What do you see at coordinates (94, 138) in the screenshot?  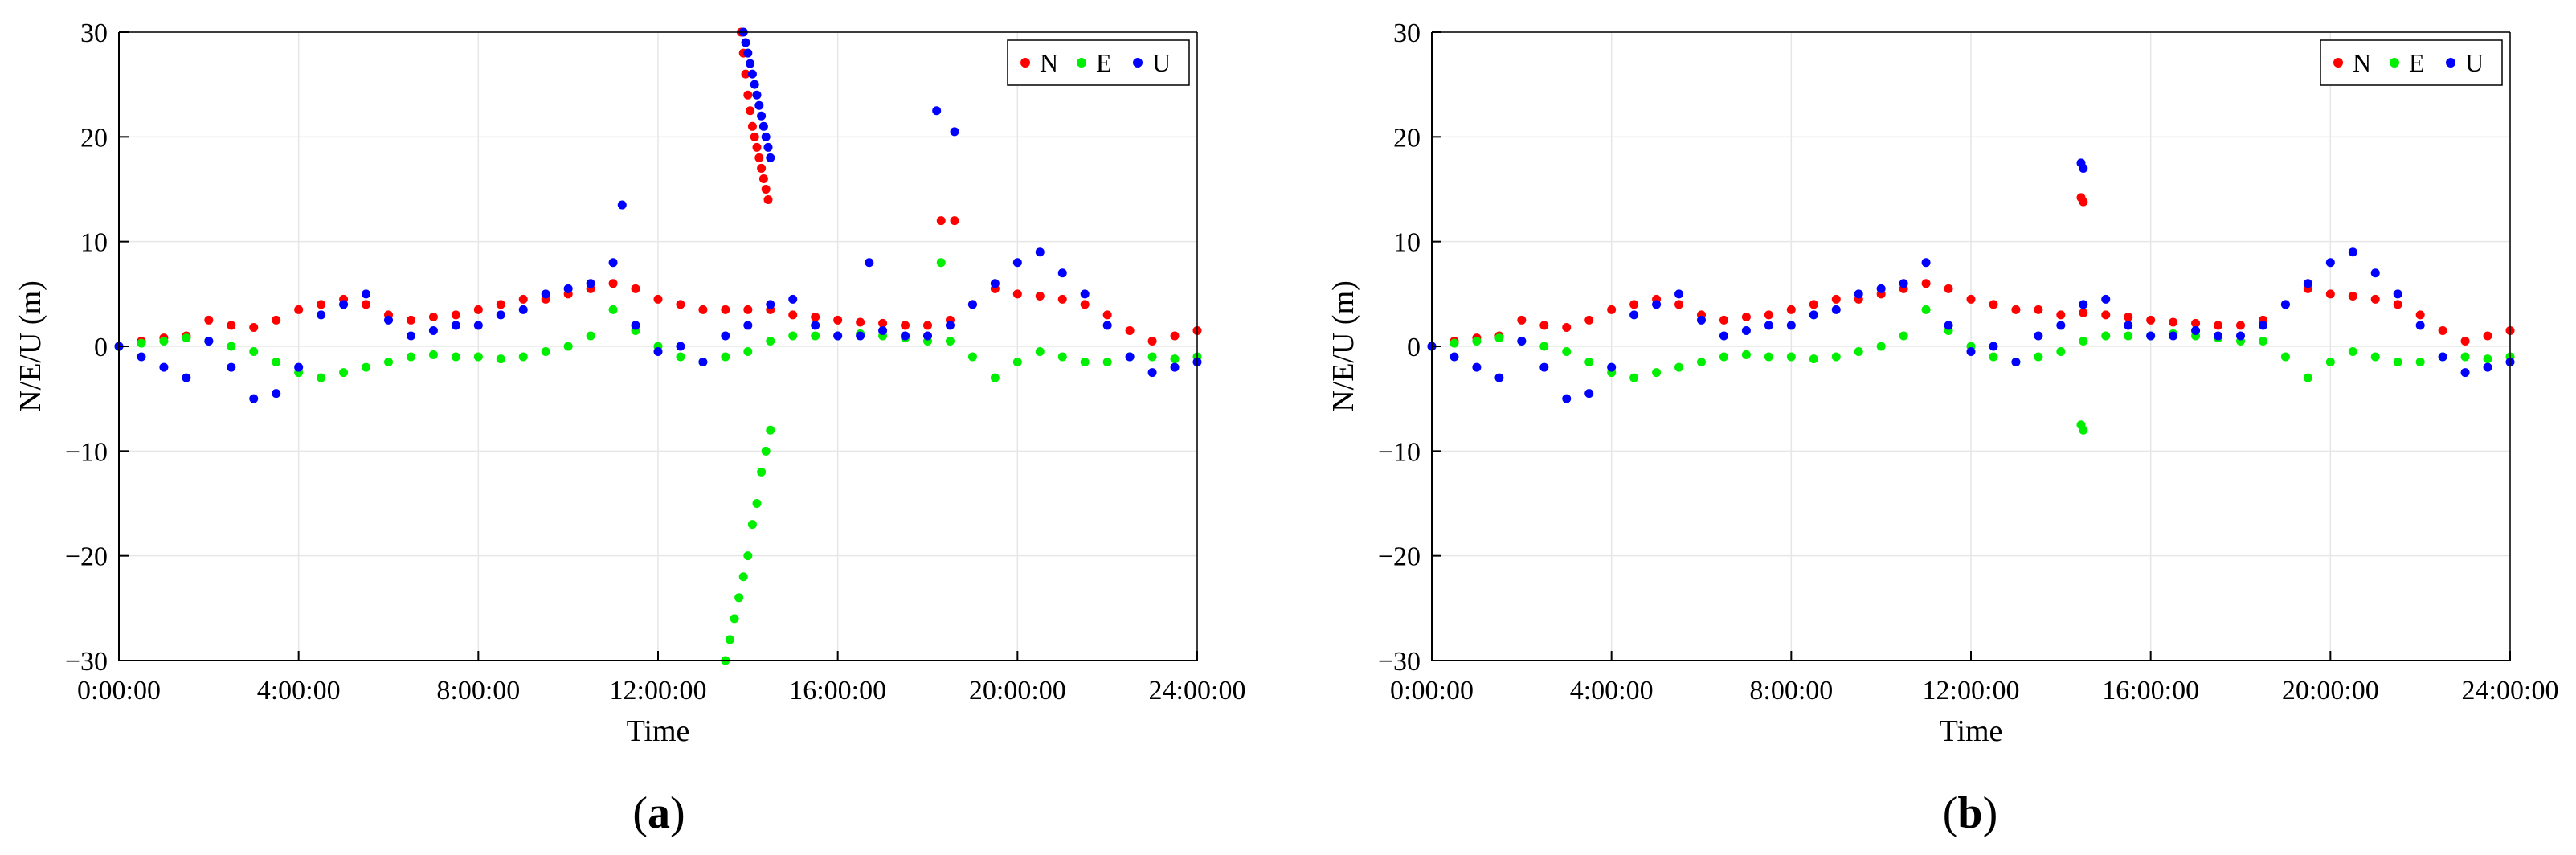 I see `y-tick-label: 20` at bounding box center [94, 138].